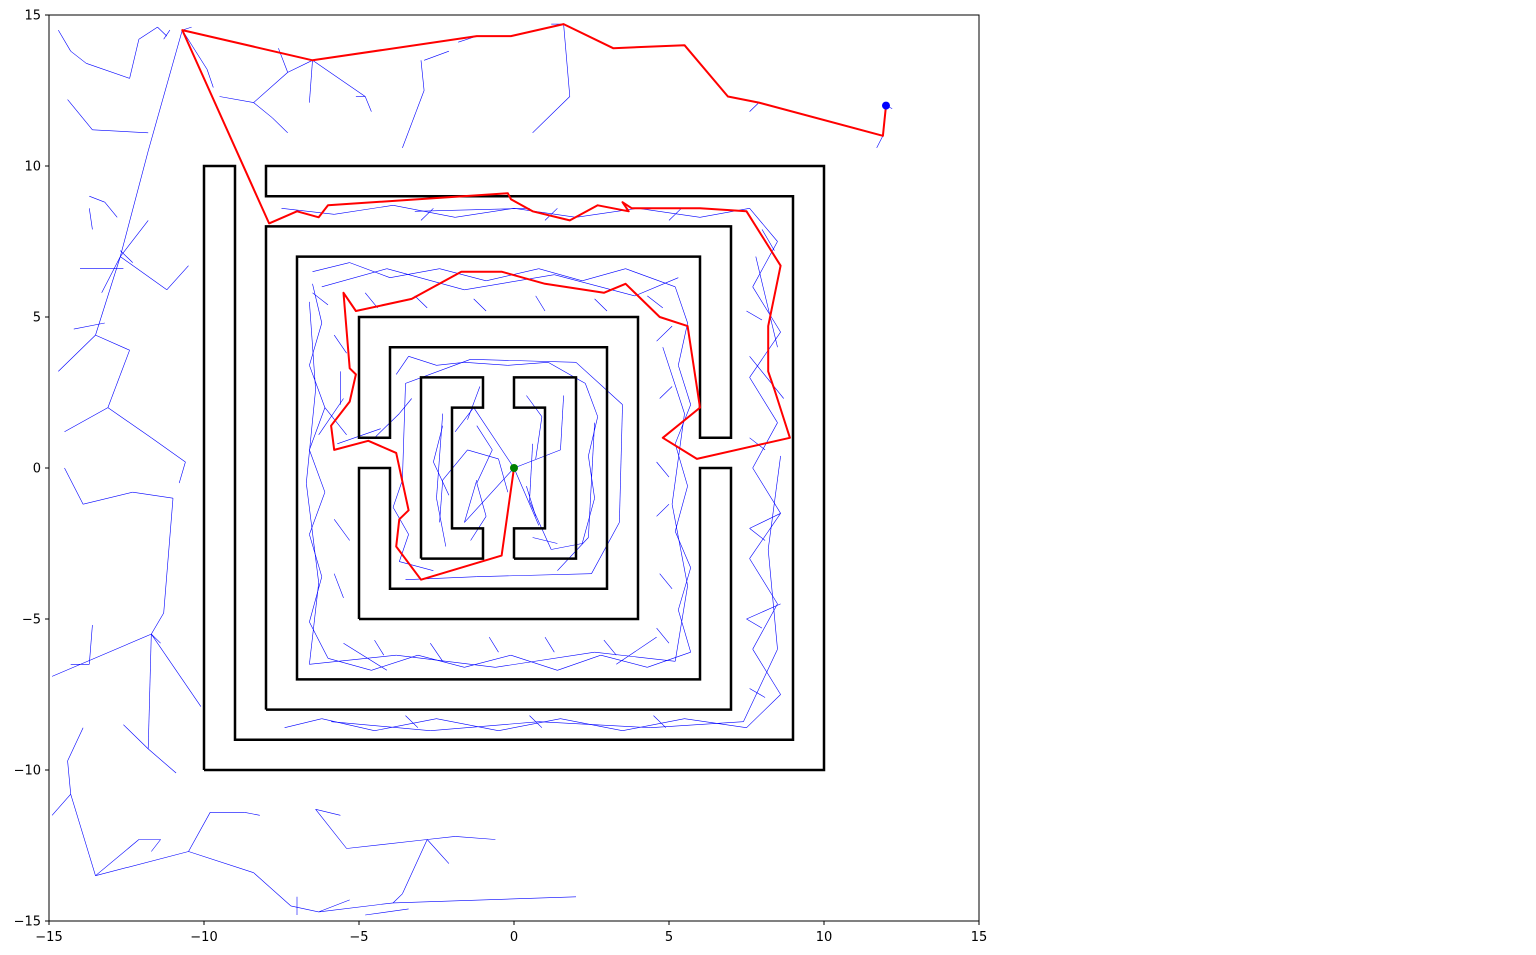 The height and width of the screenshot is (955, 1536). I want to click on y-tick-label: 10, so click(32, 167).